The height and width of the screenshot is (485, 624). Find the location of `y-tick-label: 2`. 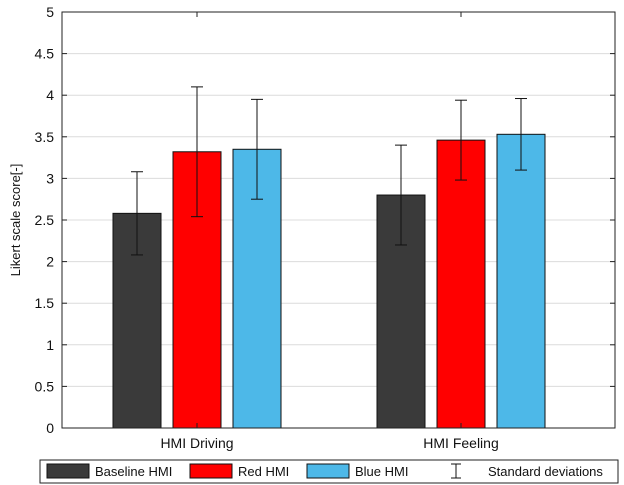

y-tick-label: 2 is located at coordinates (50, 262).